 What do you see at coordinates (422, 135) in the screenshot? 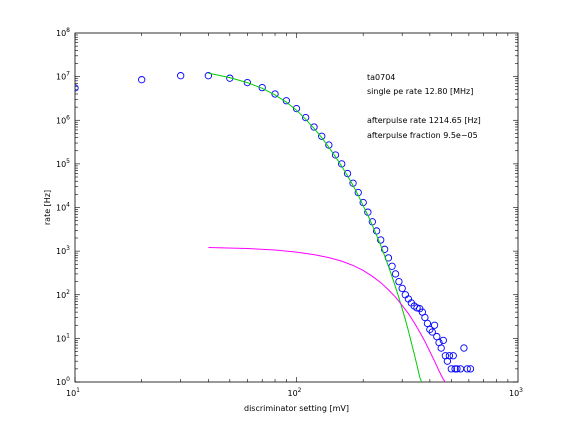
I see `annotation-afterpulse-fraction: afterpulse fraction 9.5e−05` at bounding box center [422, 135].